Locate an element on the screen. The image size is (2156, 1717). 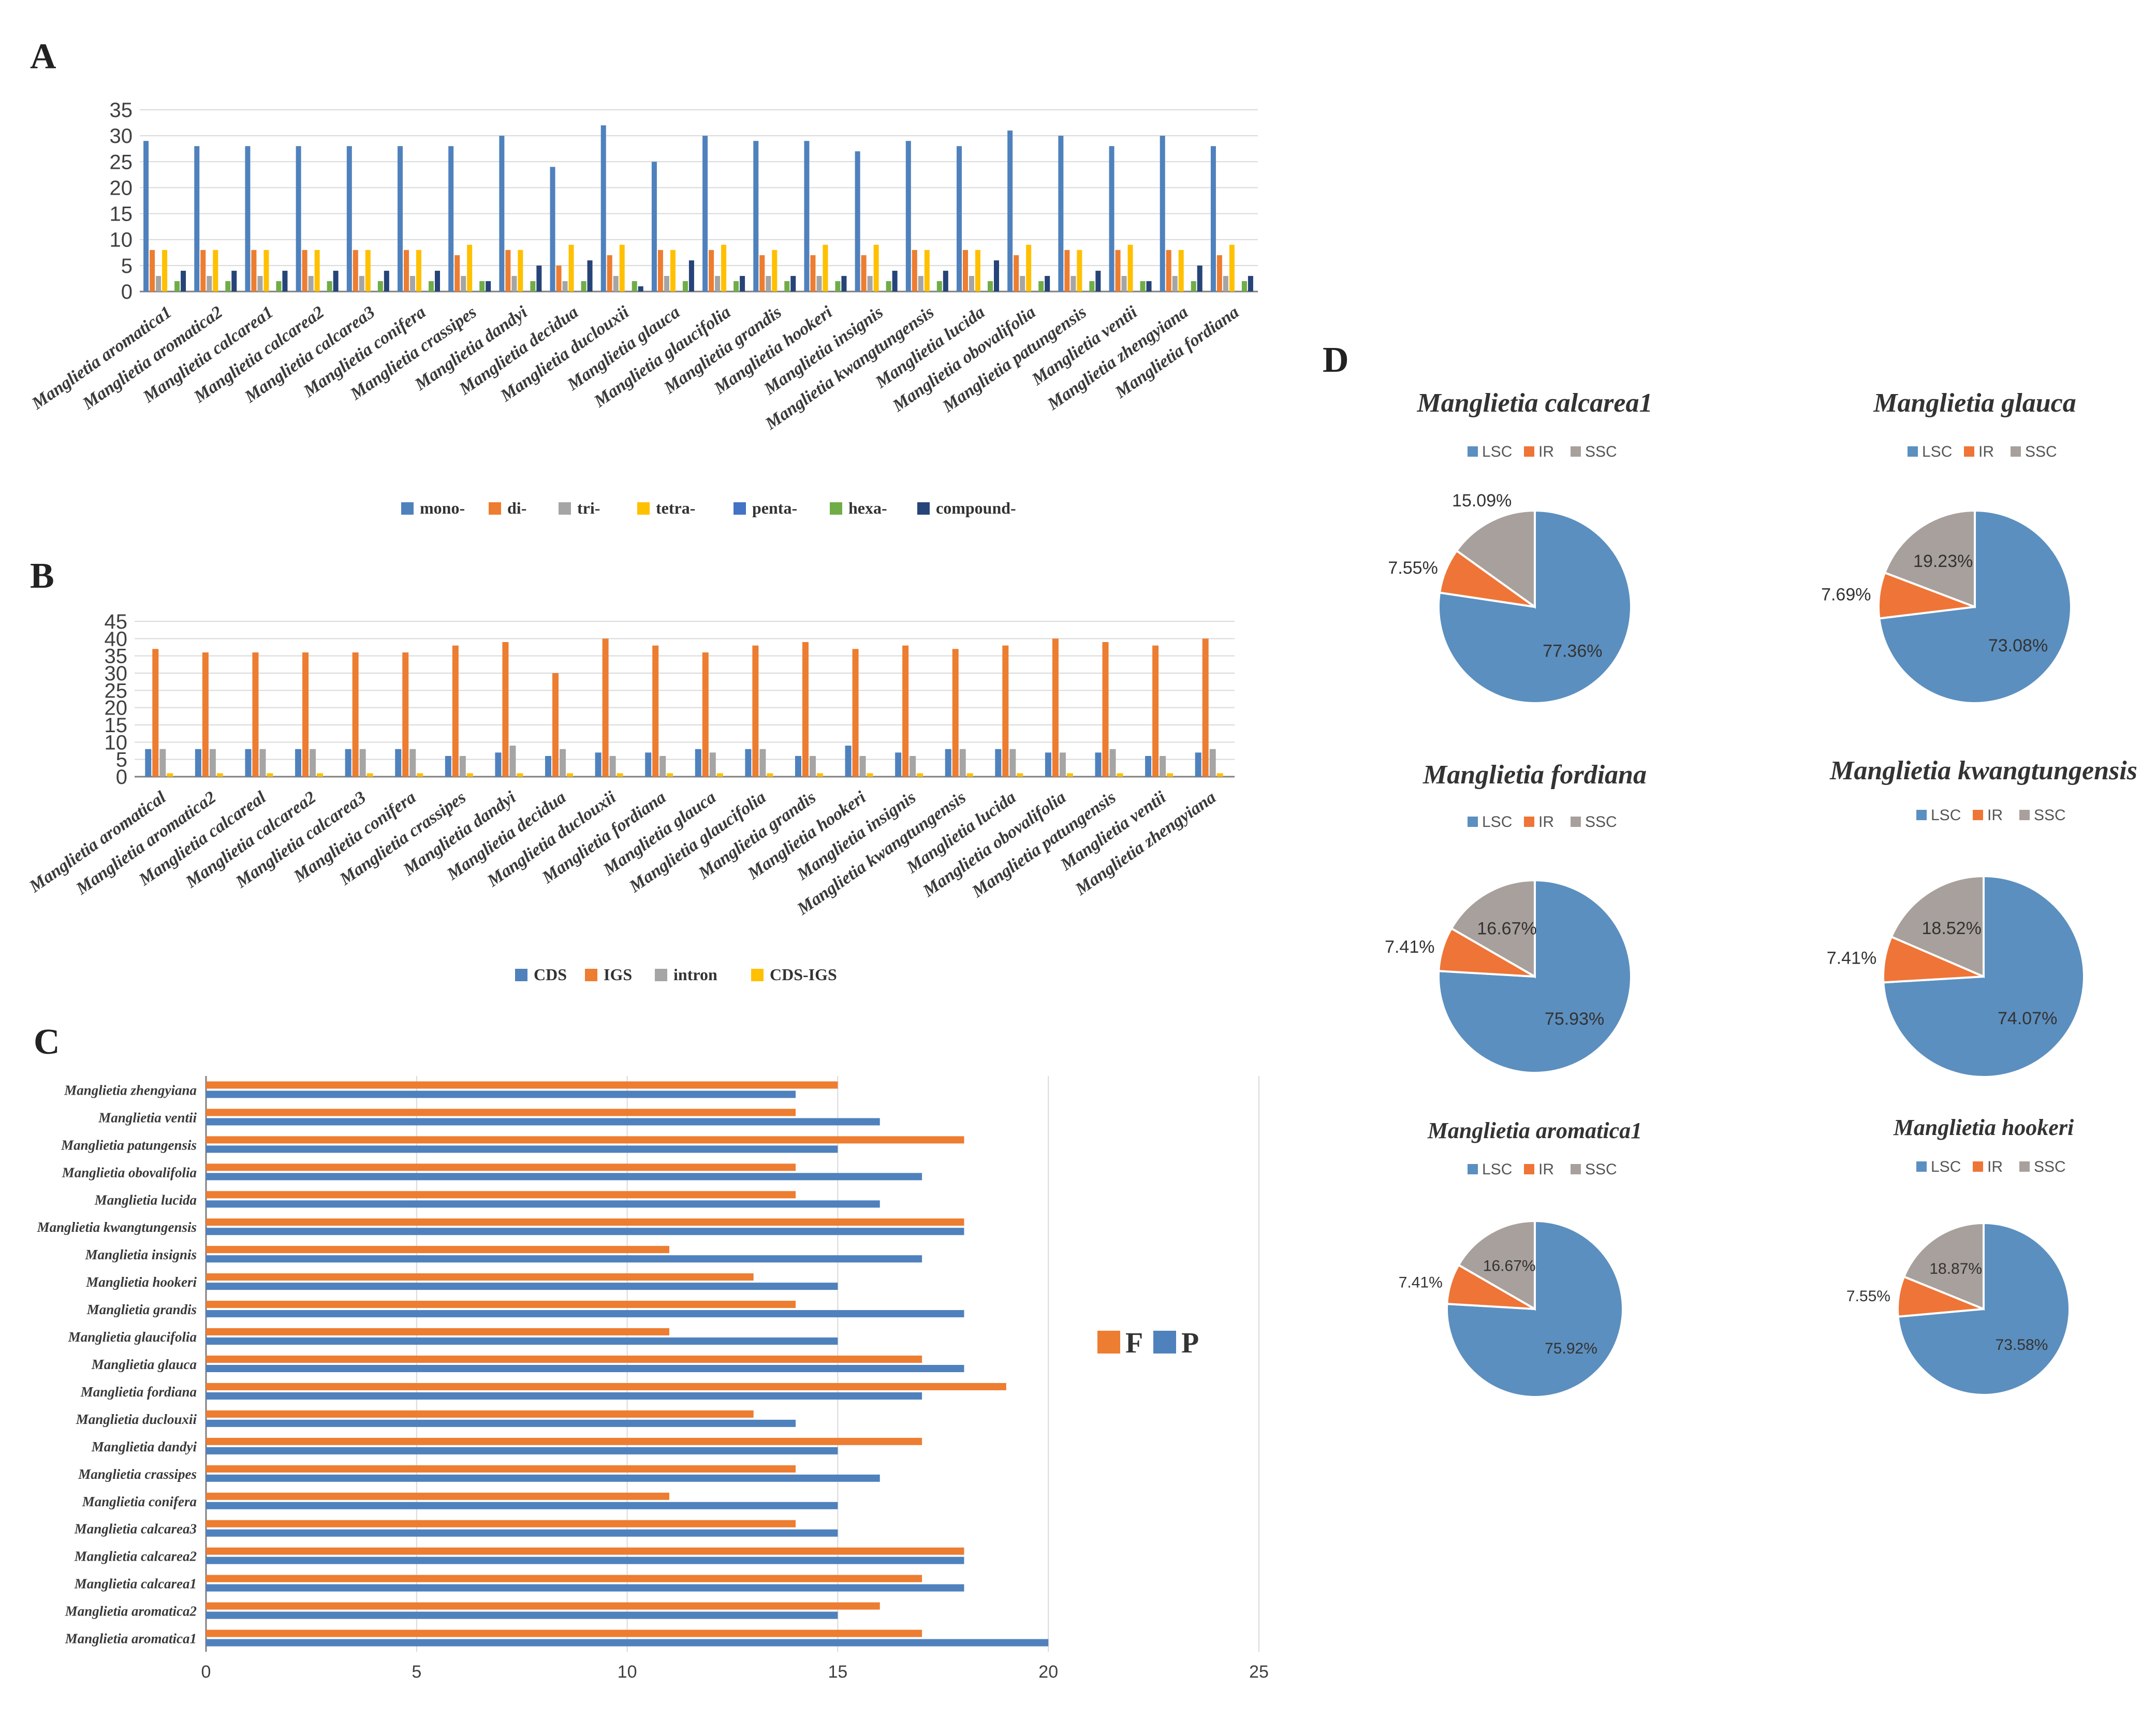
y-tick-label: 25 is located at coordinates (122, 162).